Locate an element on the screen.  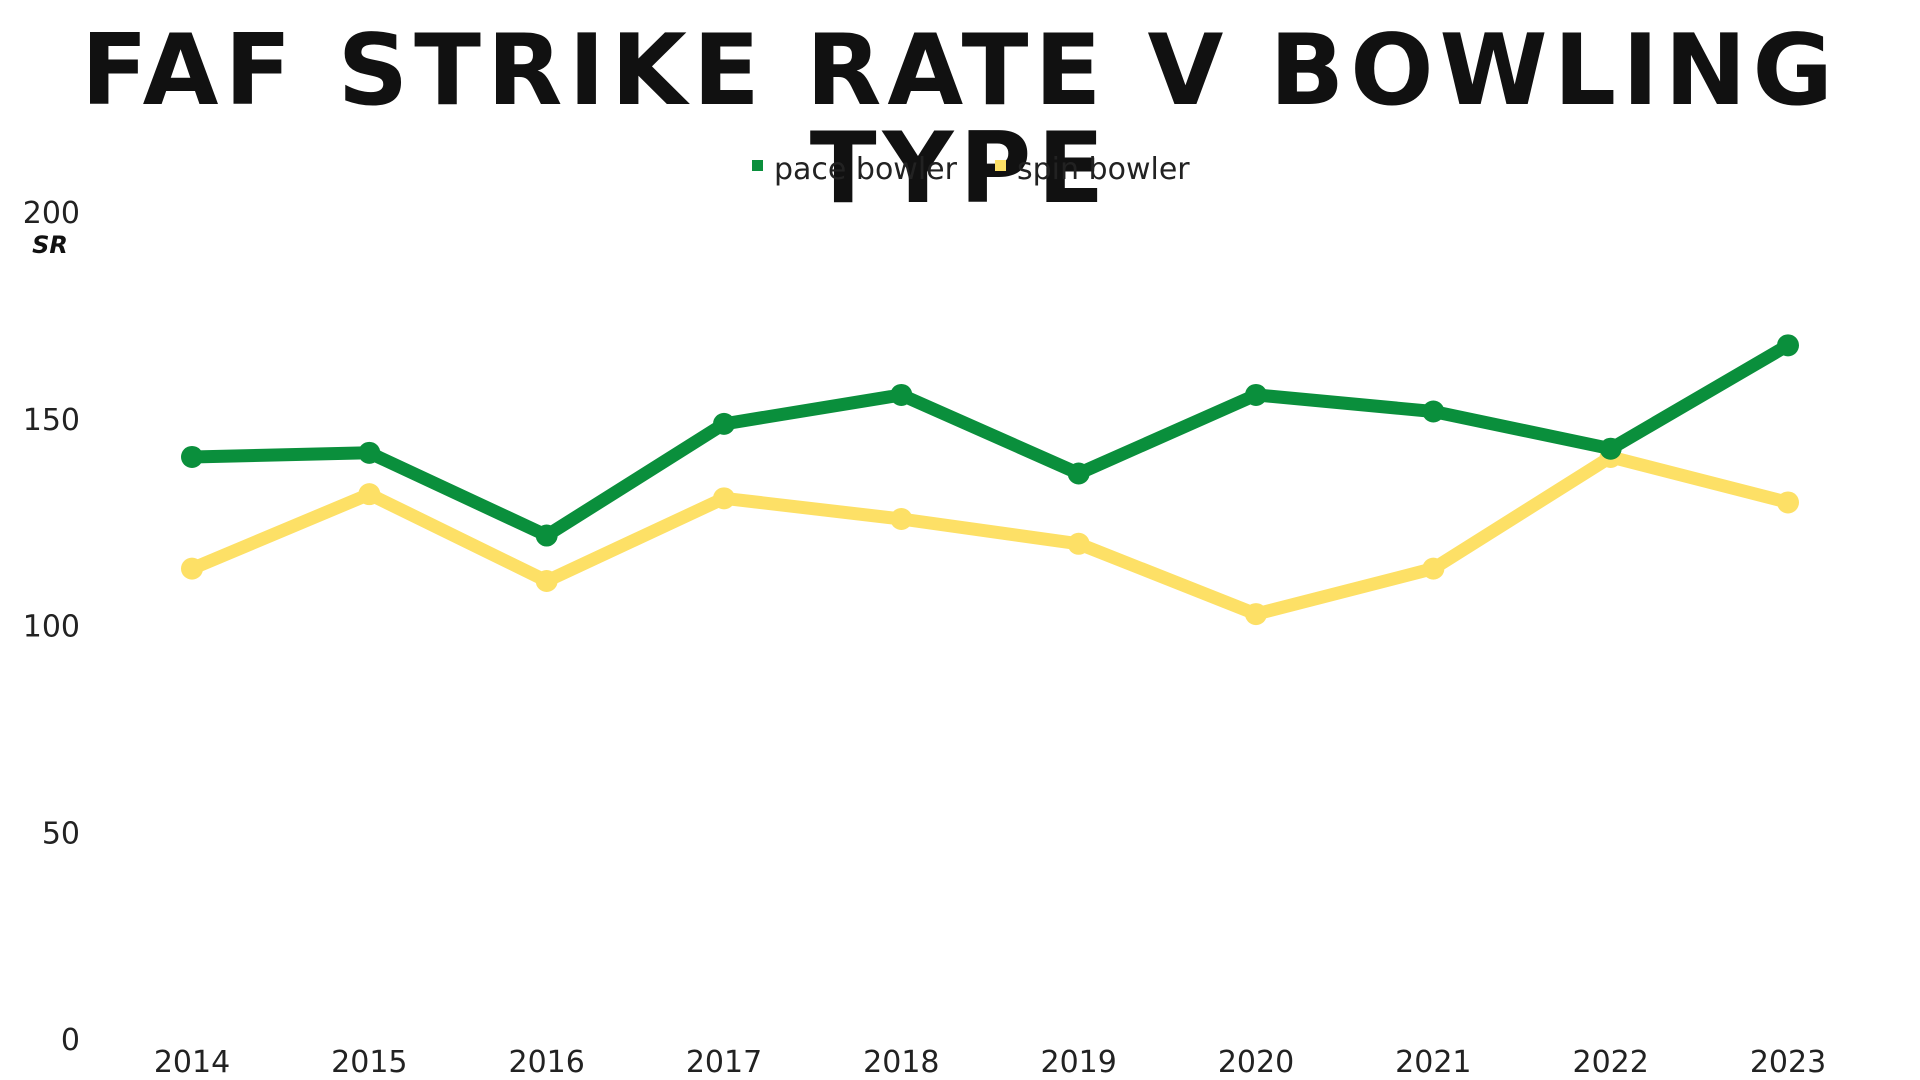
x-tick-label: 2022 is located at coordinates (1610, 1062).